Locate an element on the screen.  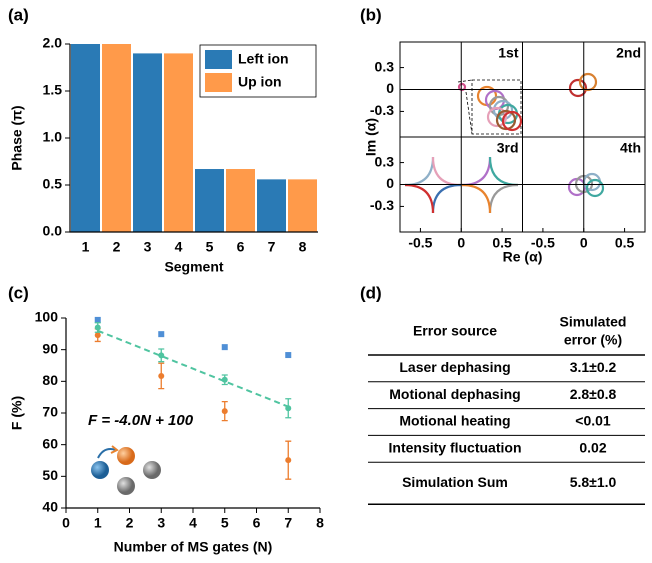
x-axis-label: Segment is located at coordinates (193, 267).